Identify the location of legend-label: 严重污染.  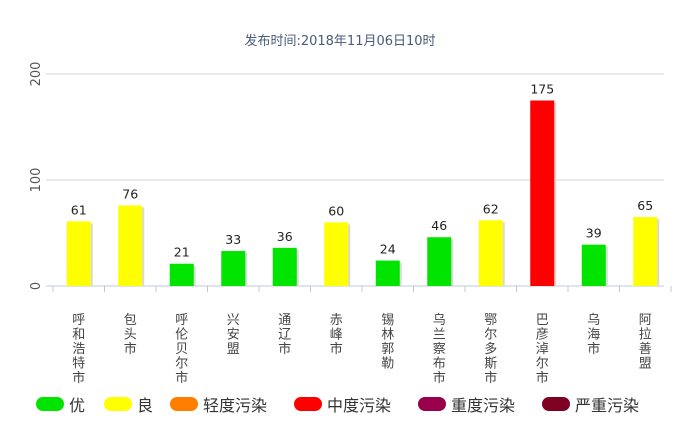
(607, 405).